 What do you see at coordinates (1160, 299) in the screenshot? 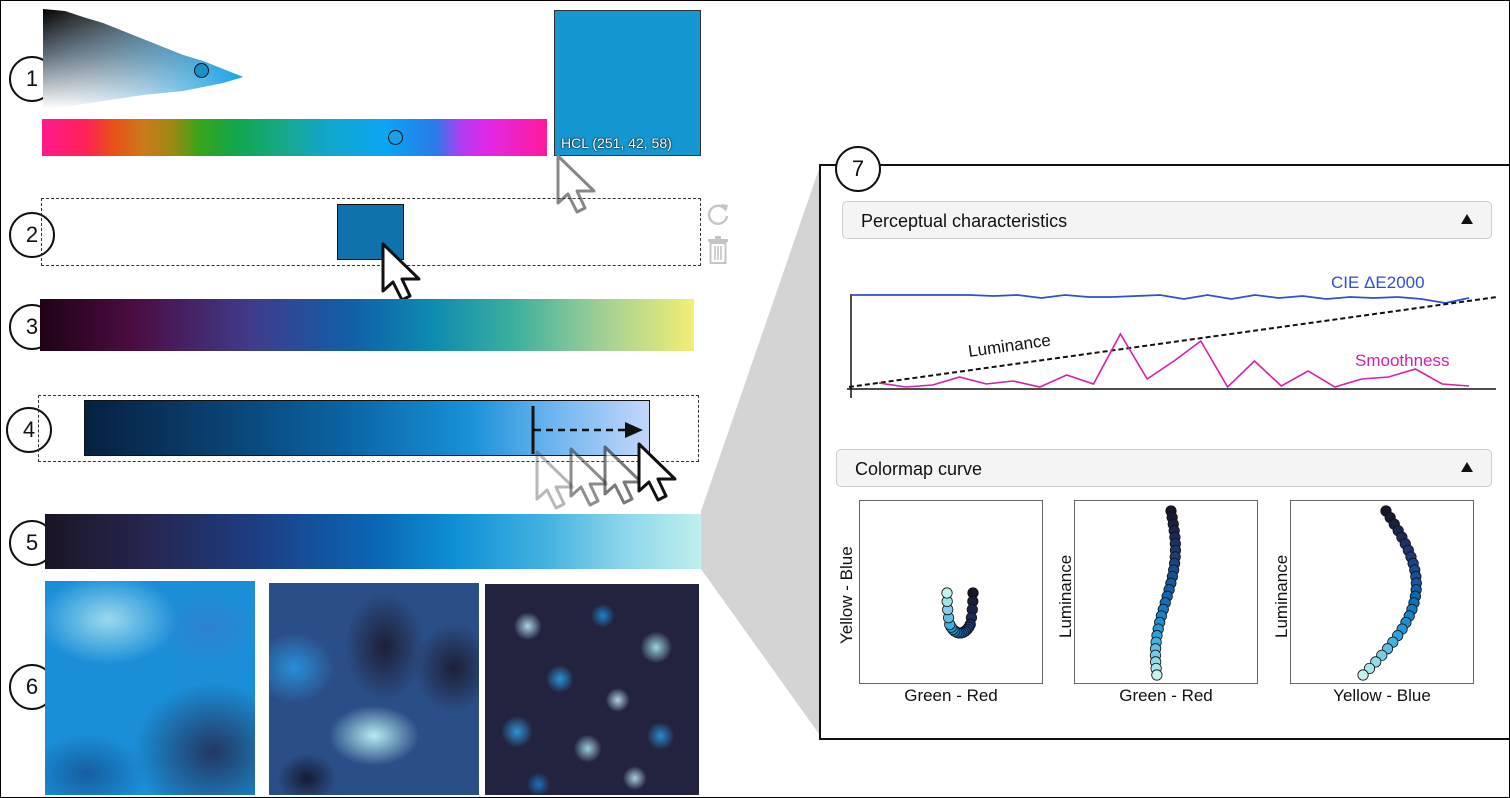
I see `cie-de2000-series-line` at bounding box center [1160, 299].